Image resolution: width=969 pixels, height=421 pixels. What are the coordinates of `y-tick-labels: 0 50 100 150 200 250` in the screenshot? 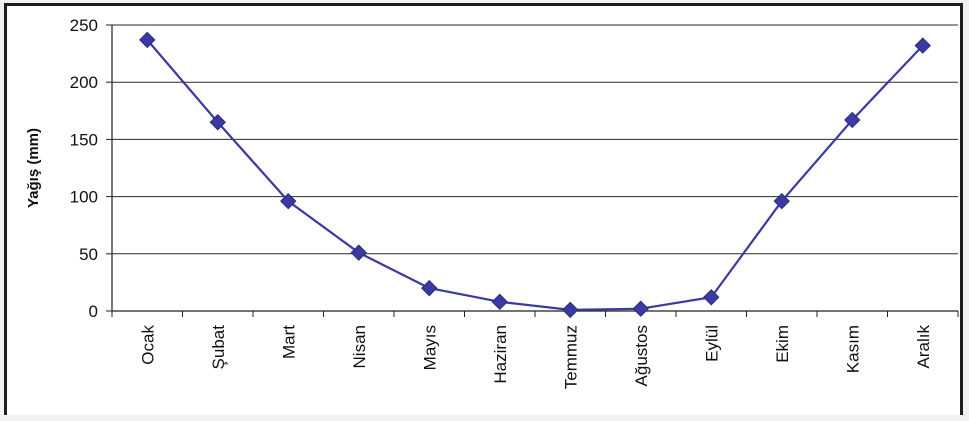 It's located at (84, 168).